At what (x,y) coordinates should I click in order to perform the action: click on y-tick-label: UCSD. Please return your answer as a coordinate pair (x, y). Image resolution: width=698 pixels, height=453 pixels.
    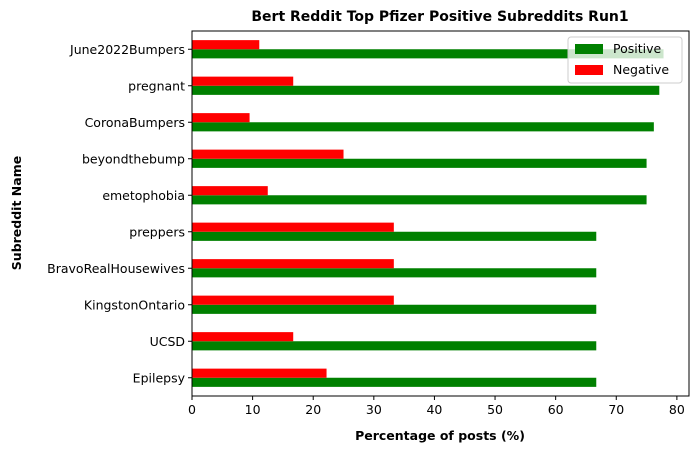
    Looking at the image, I should click on (167, 341).